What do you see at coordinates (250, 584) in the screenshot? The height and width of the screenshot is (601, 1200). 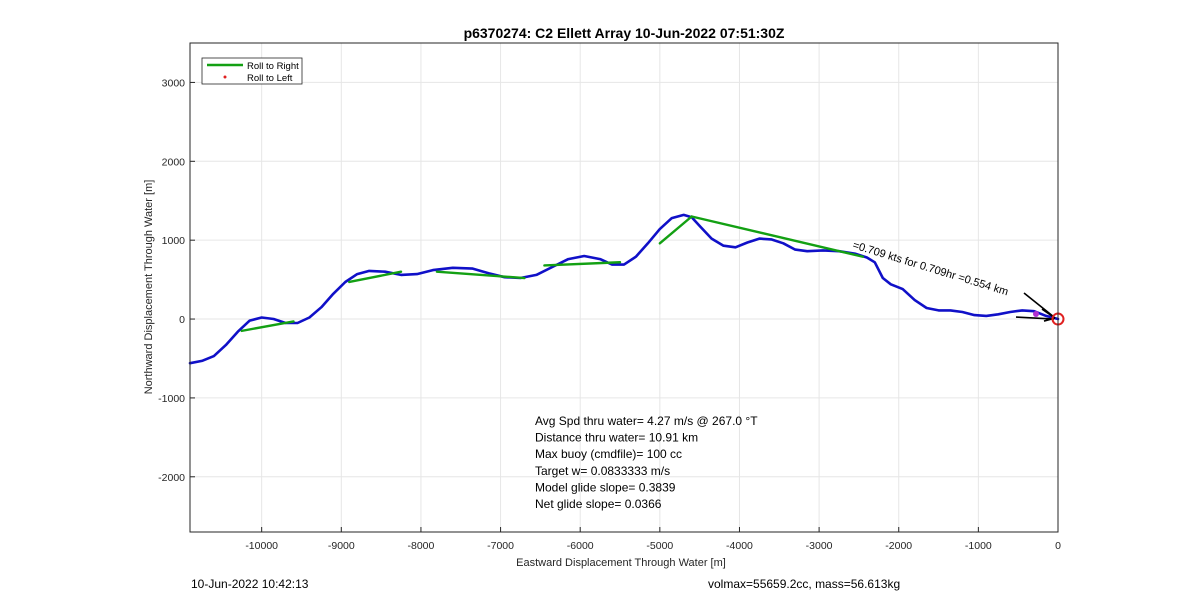 I see `footer-timestamp: 10-Jun-2022 10:42:13` at bounding box center [250, 584].